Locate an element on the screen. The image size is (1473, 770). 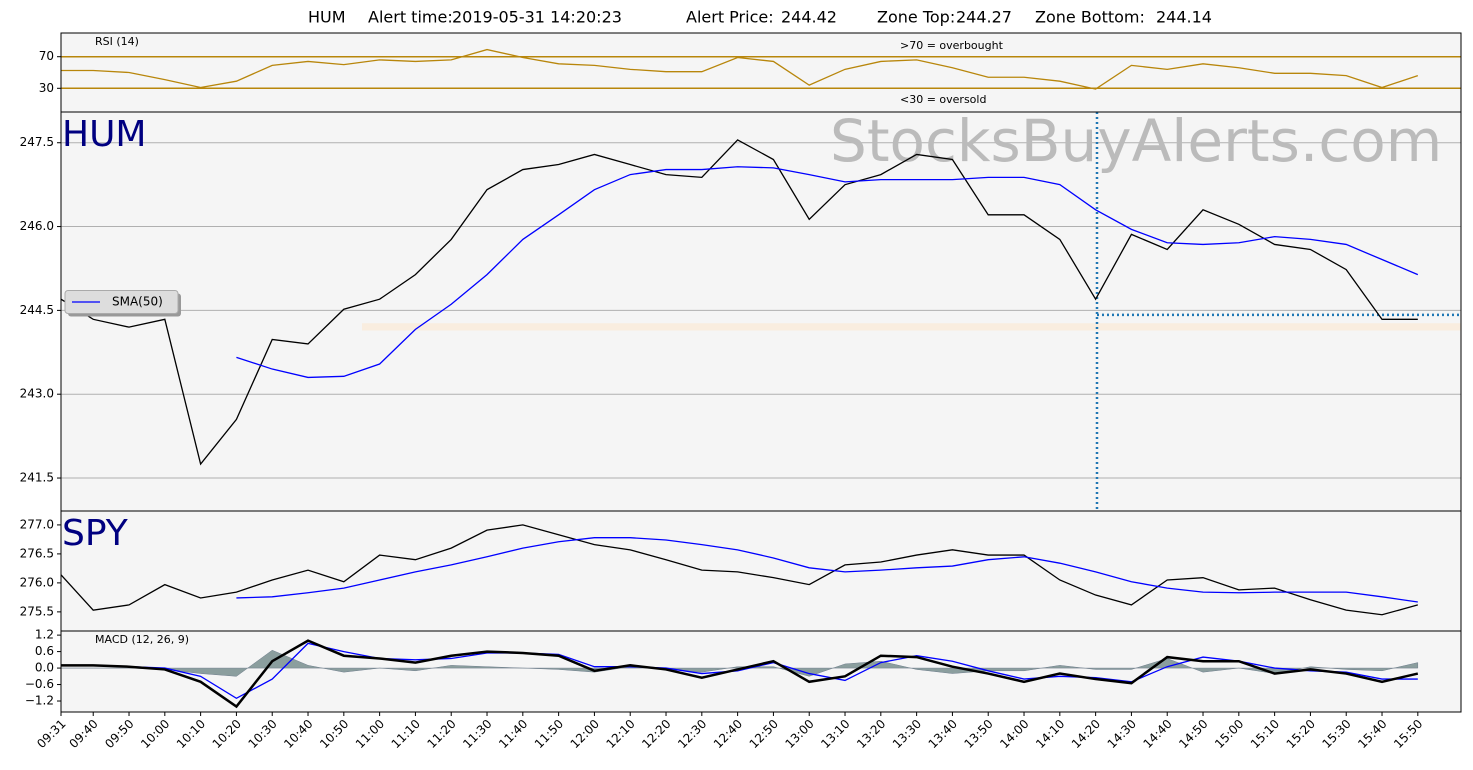
y-tick-label: 246.0 is located at coordinates (37, 226).